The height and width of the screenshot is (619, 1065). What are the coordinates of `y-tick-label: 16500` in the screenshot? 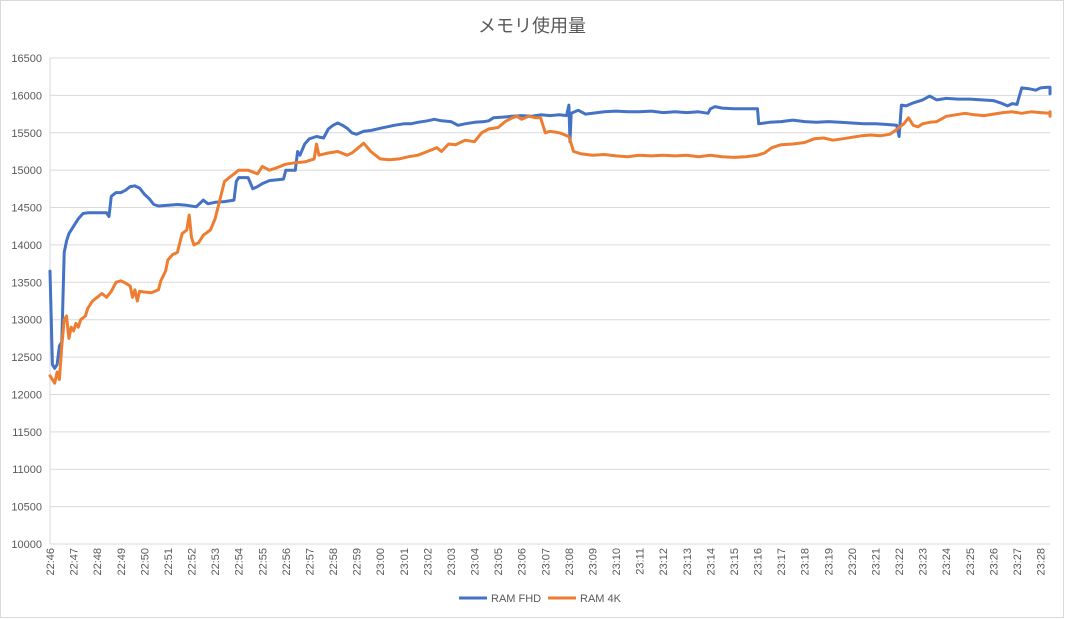 It's located at (26, 59).